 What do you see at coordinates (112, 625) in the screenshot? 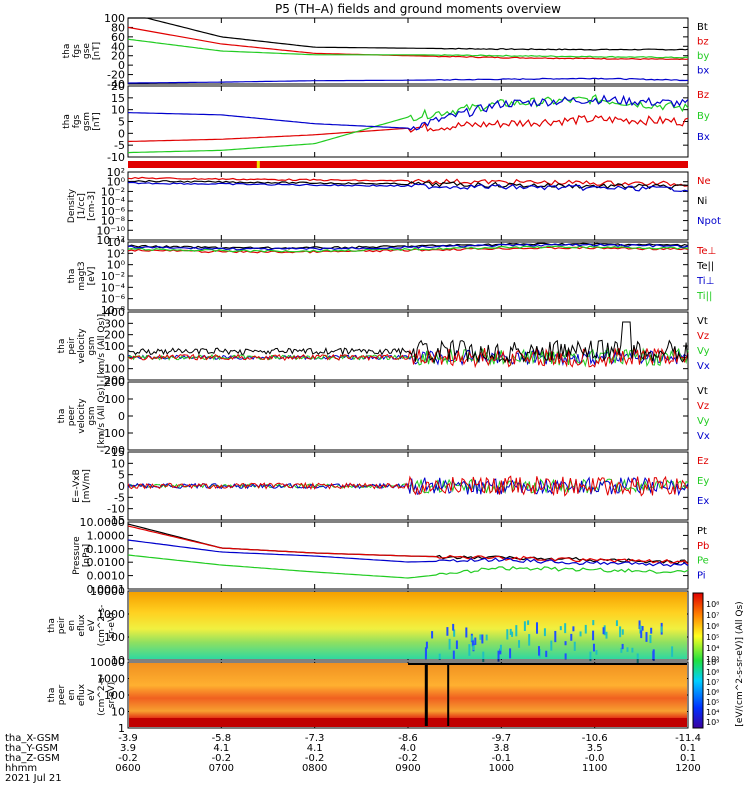
I see `y-axis-label: sr-eV)` at bounding box center [112, 625].